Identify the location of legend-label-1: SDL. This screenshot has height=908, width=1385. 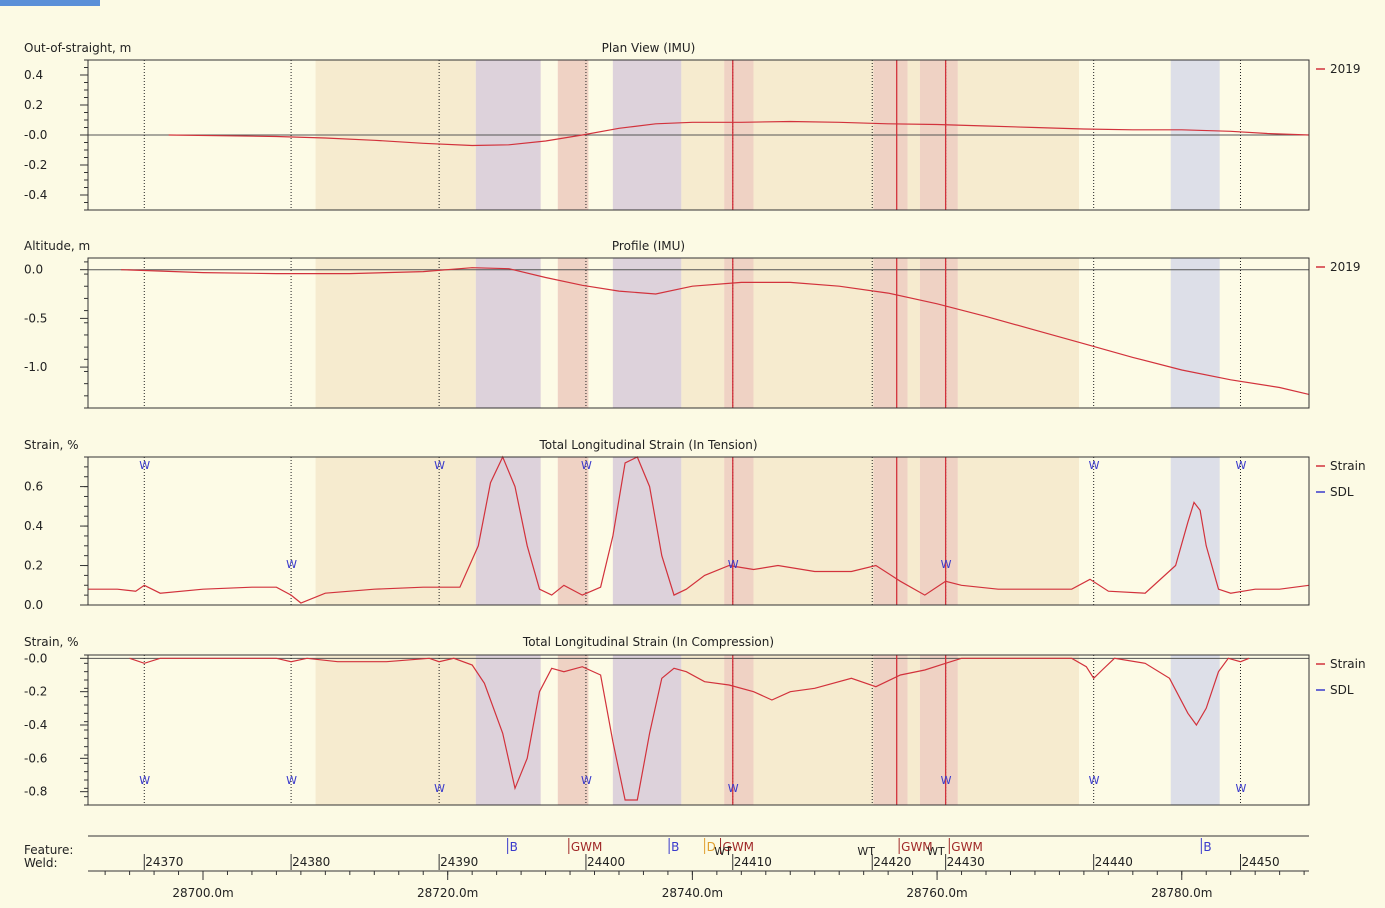
(1342, 492).